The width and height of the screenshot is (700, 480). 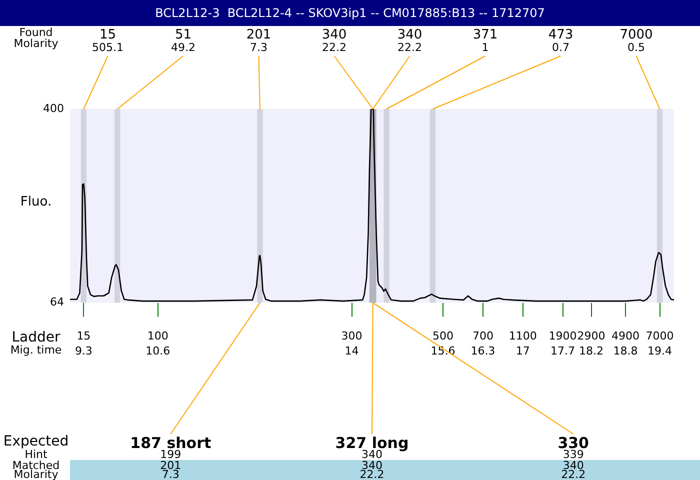 I want to click on y-tick-label: 64, so click(x=57, y=302).